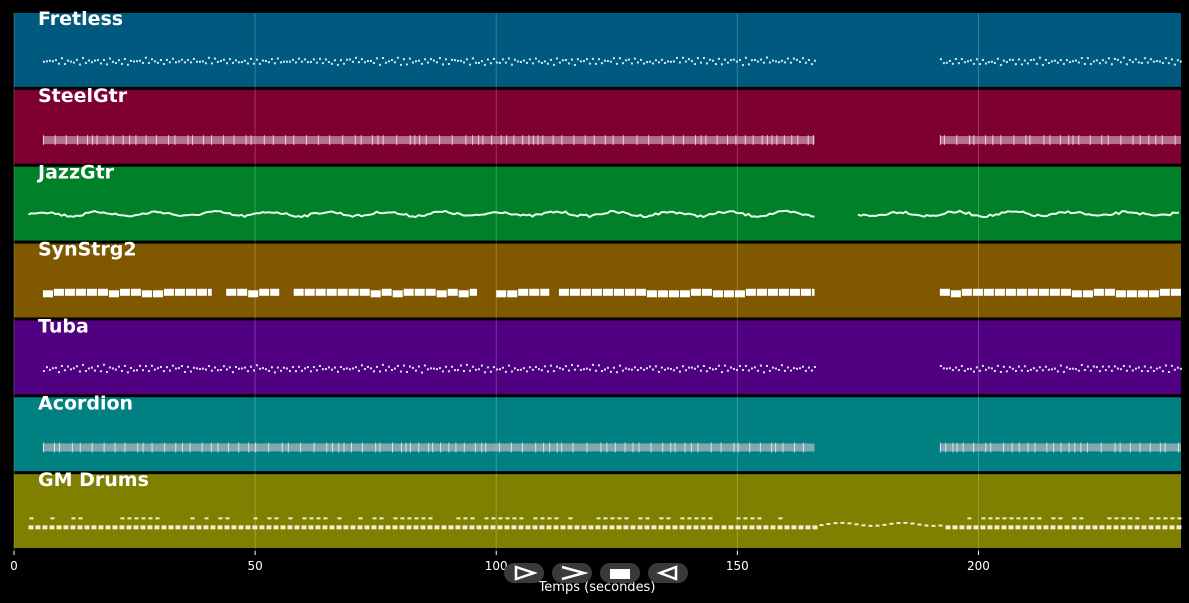  I want to click on rewind-button, so click(668, 573).